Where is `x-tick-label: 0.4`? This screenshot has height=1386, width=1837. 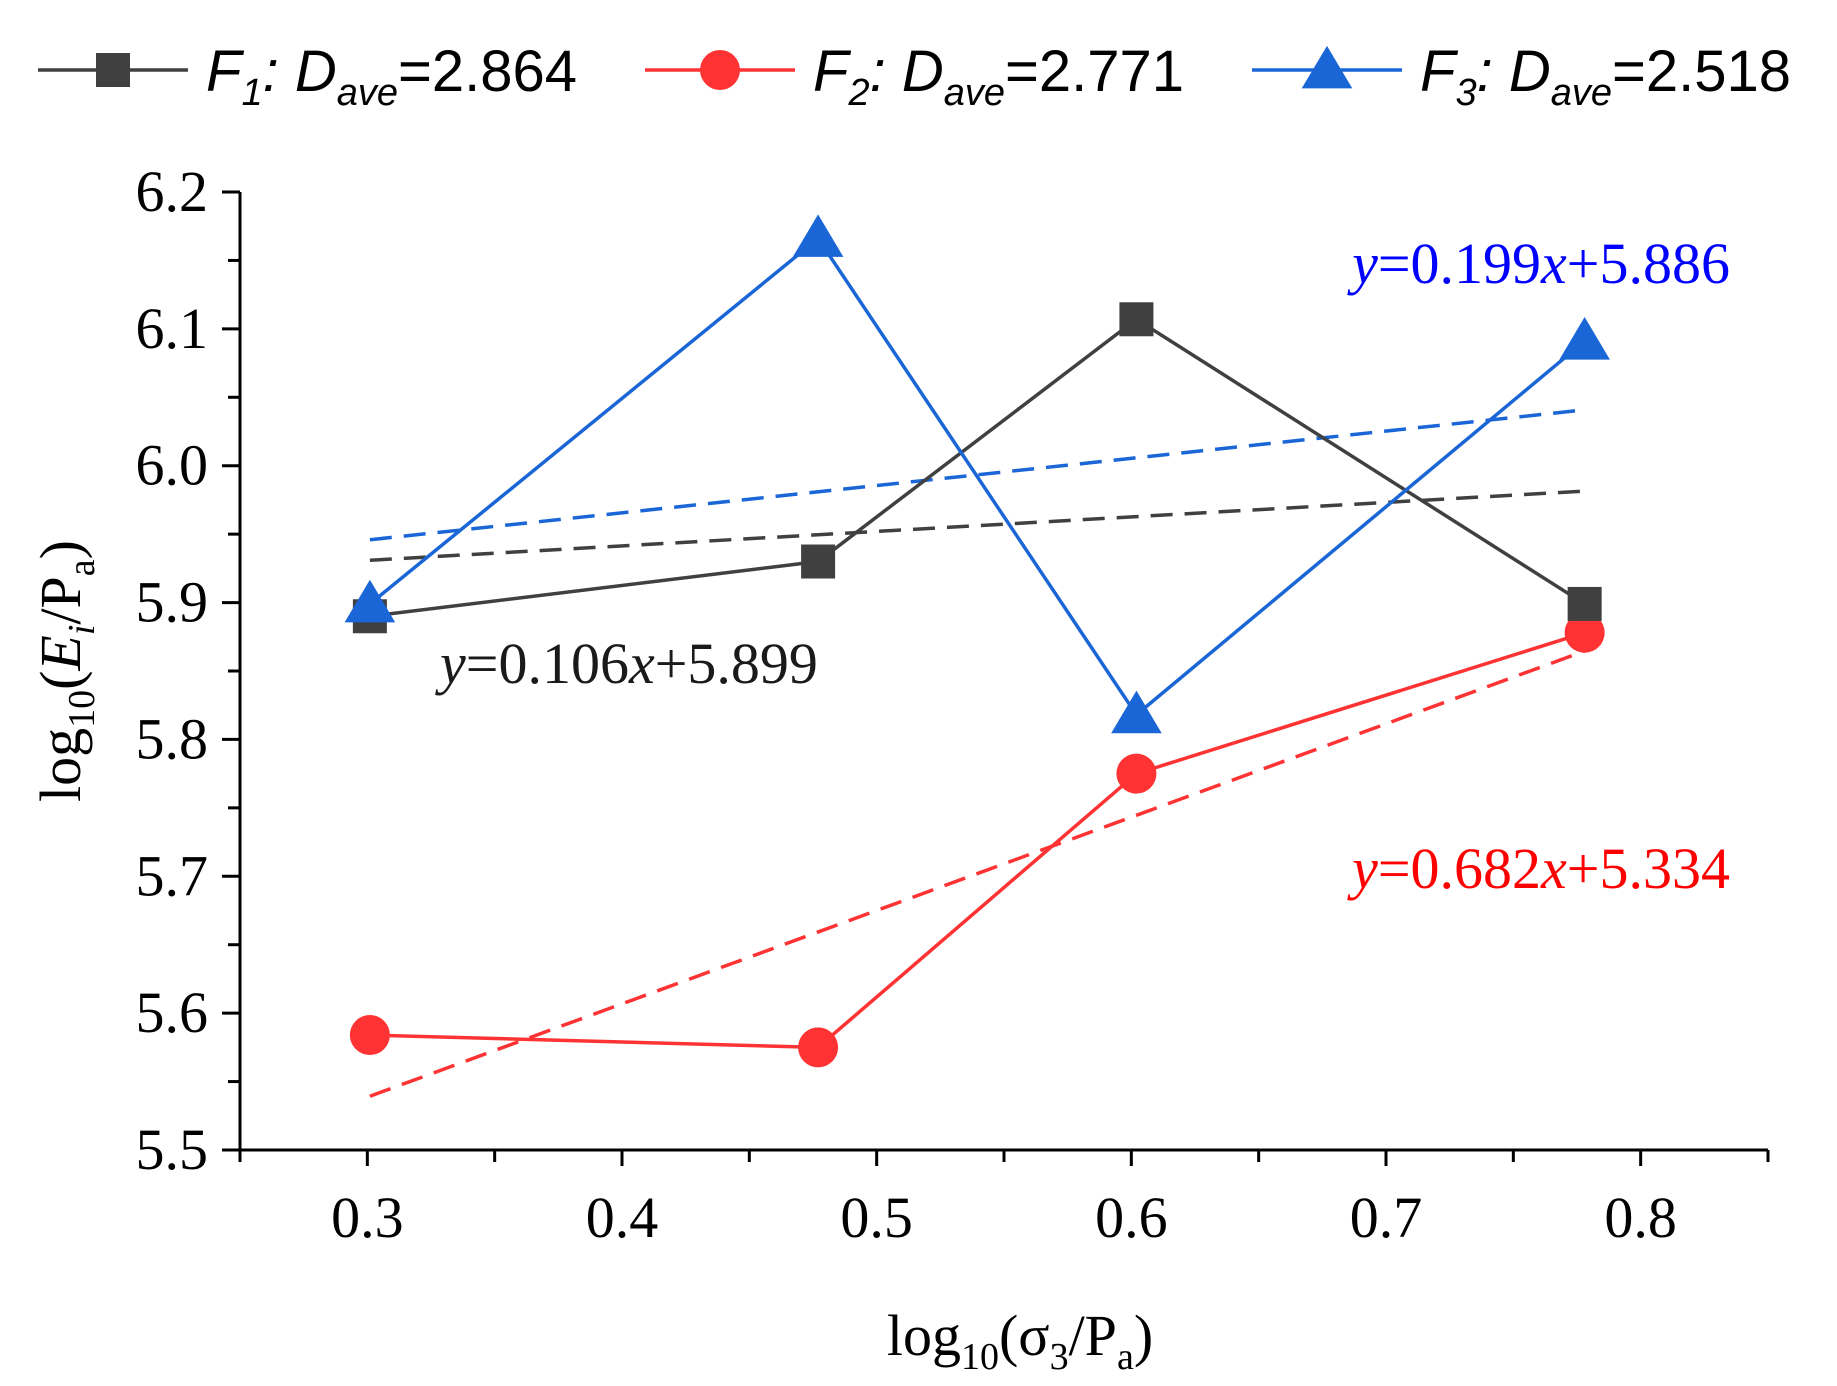 x-tick-label: 0.4 is located at coordinates (622, 1217).